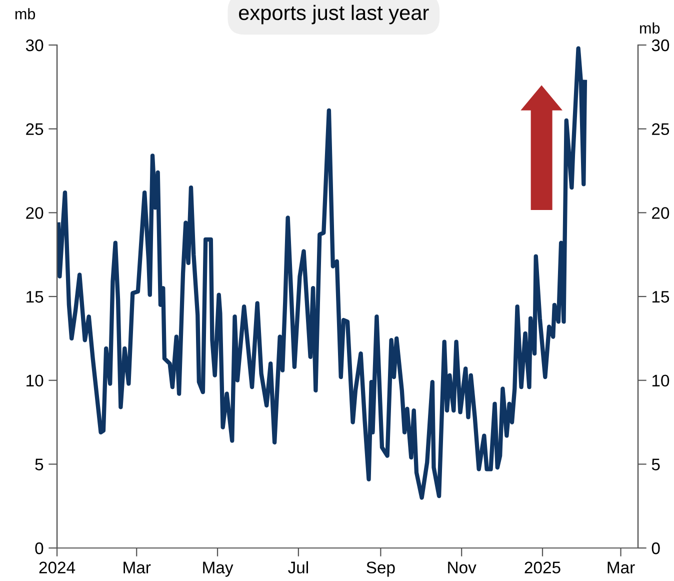 The image size is (674, 581). What do you see at coordinates (25, 14) in the screenshot?
I see `y-axis-title: mb` at bounding box center [25, 14].